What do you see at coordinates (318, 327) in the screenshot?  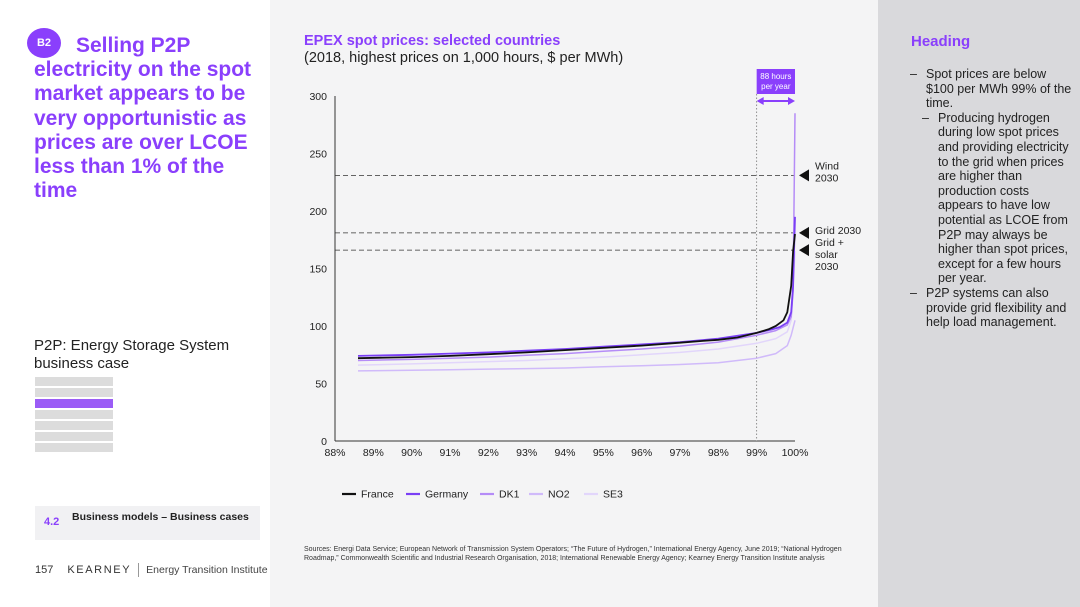 I see `y-tick-label: 100` at bounding box center [318, 327].